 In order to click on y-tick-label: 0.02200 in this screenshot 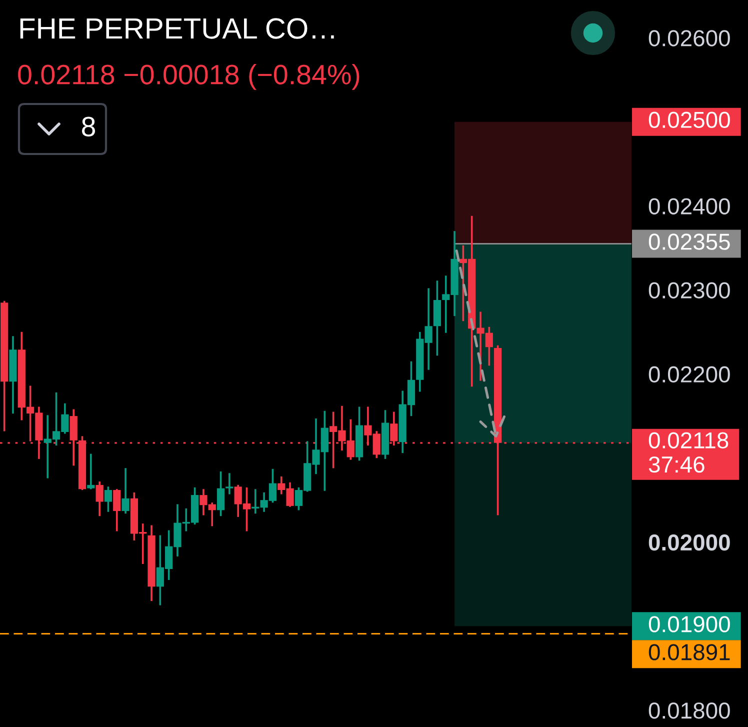, I will do `click(689, 374)`.